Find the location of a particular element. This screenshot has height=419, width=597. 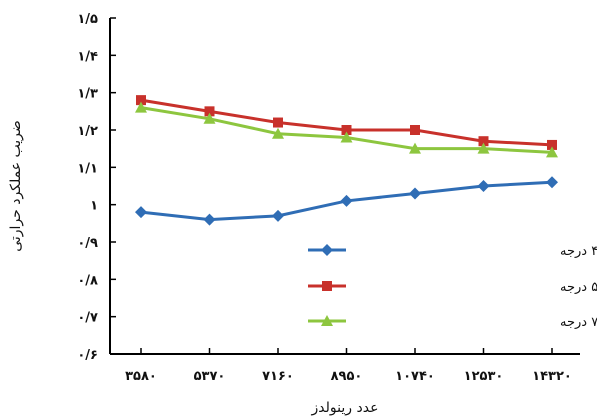

legend-item: درون لوله یی با زاویه پره ۴۰ درجه is located at coordinates (452, 251).